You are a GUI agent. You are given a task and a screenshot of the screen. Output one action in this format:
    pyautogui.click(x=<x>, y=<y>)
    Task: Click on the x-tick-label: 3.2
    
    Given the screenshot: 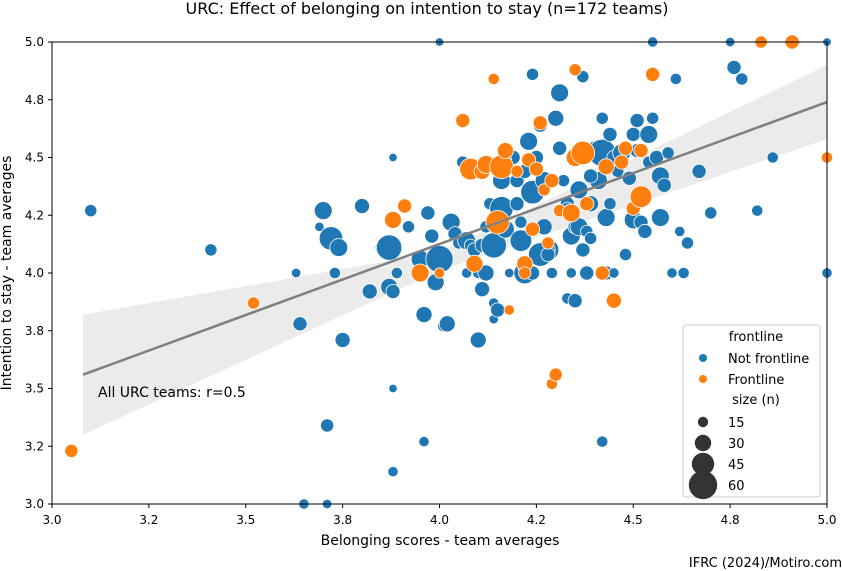 What is the action you would take?
    pyautogui.click(x=148, y=520)
    